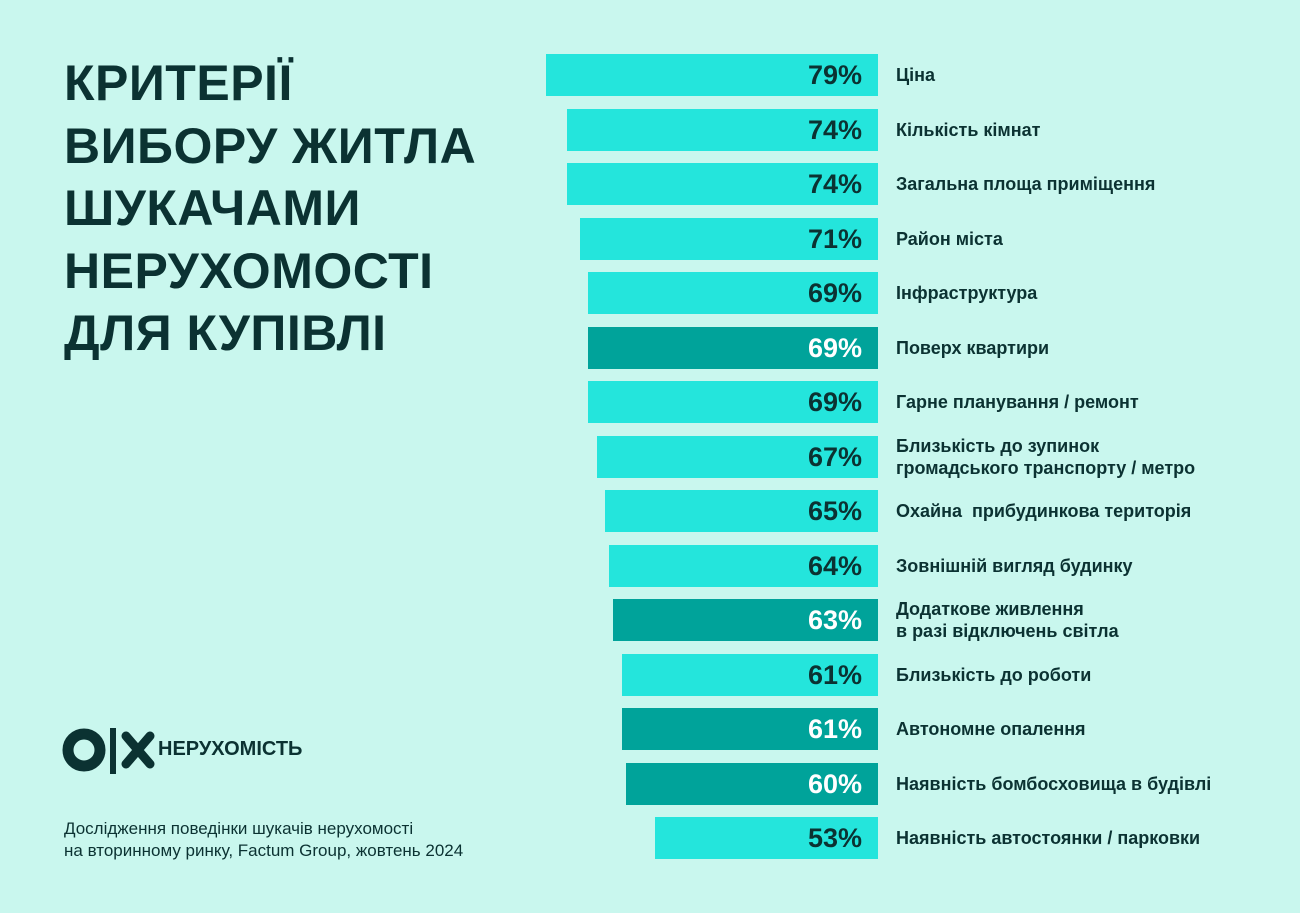  I want to click on logo-x, so click(138, 750).